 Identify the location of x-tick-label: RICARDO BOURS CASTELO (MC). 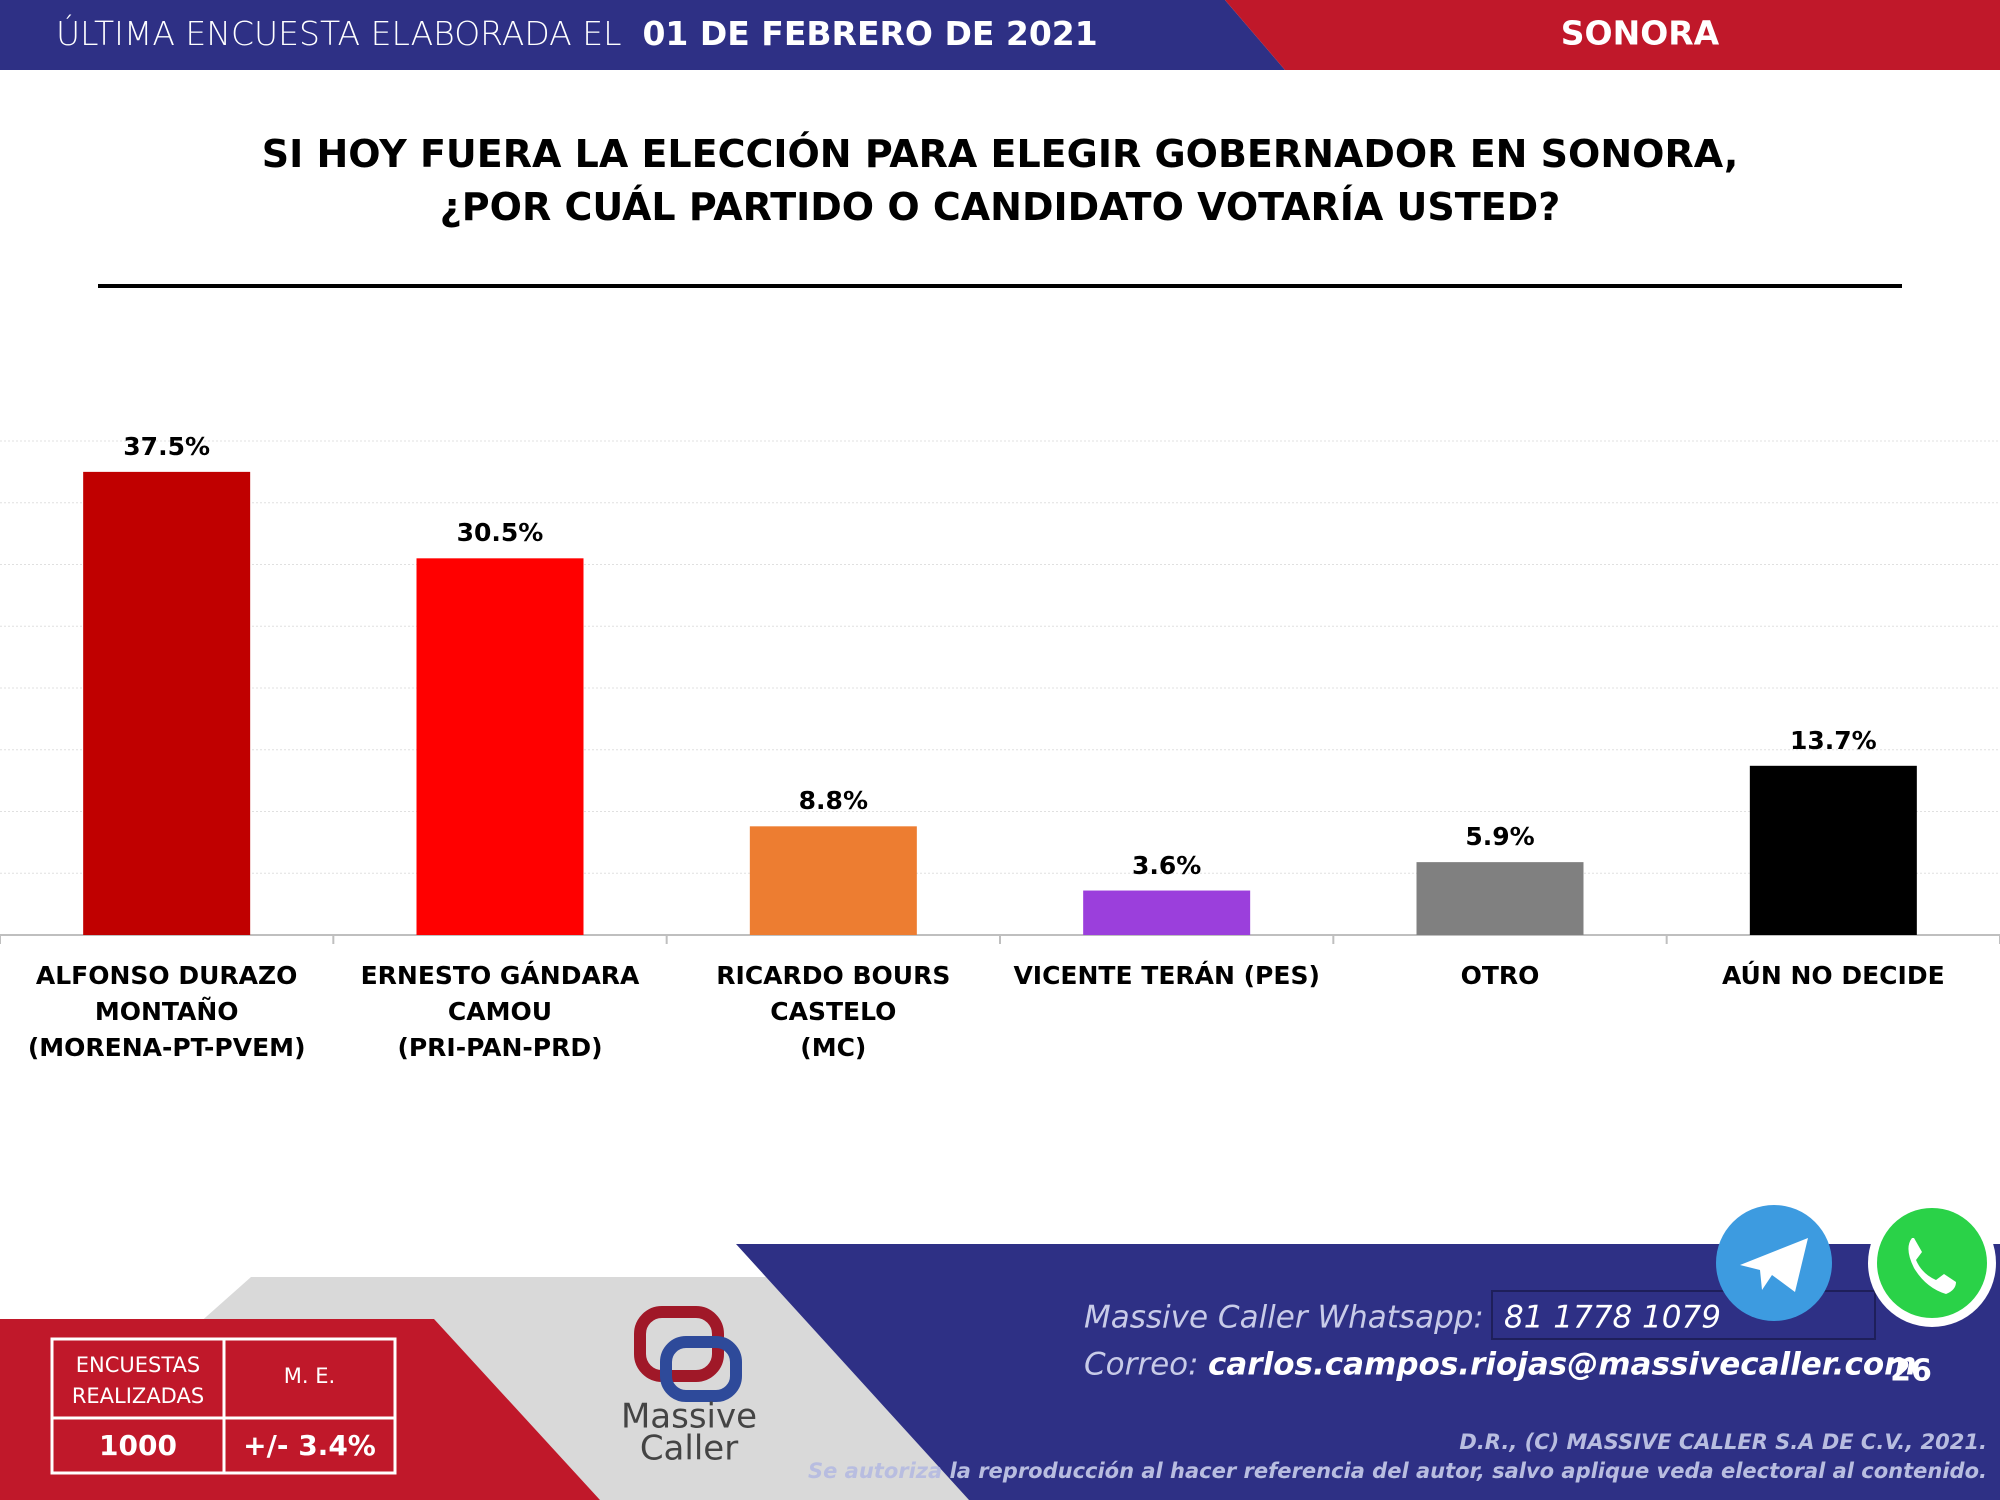
(833, 1011).